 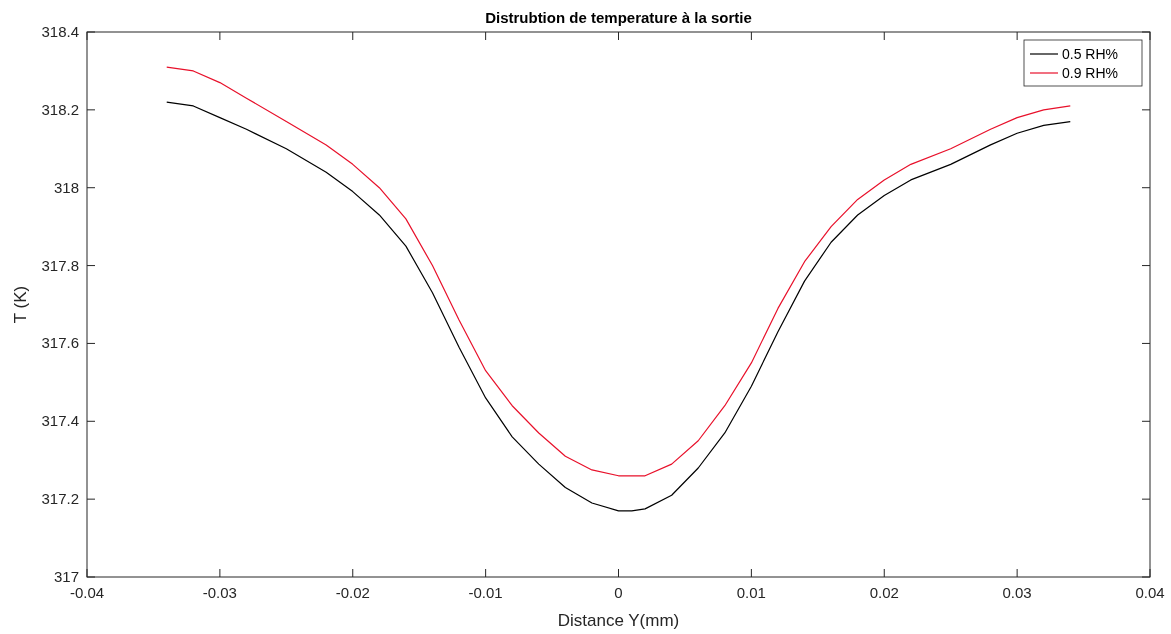 I want to click on x-tick-label: 0.01, so click(x=751, y=592).